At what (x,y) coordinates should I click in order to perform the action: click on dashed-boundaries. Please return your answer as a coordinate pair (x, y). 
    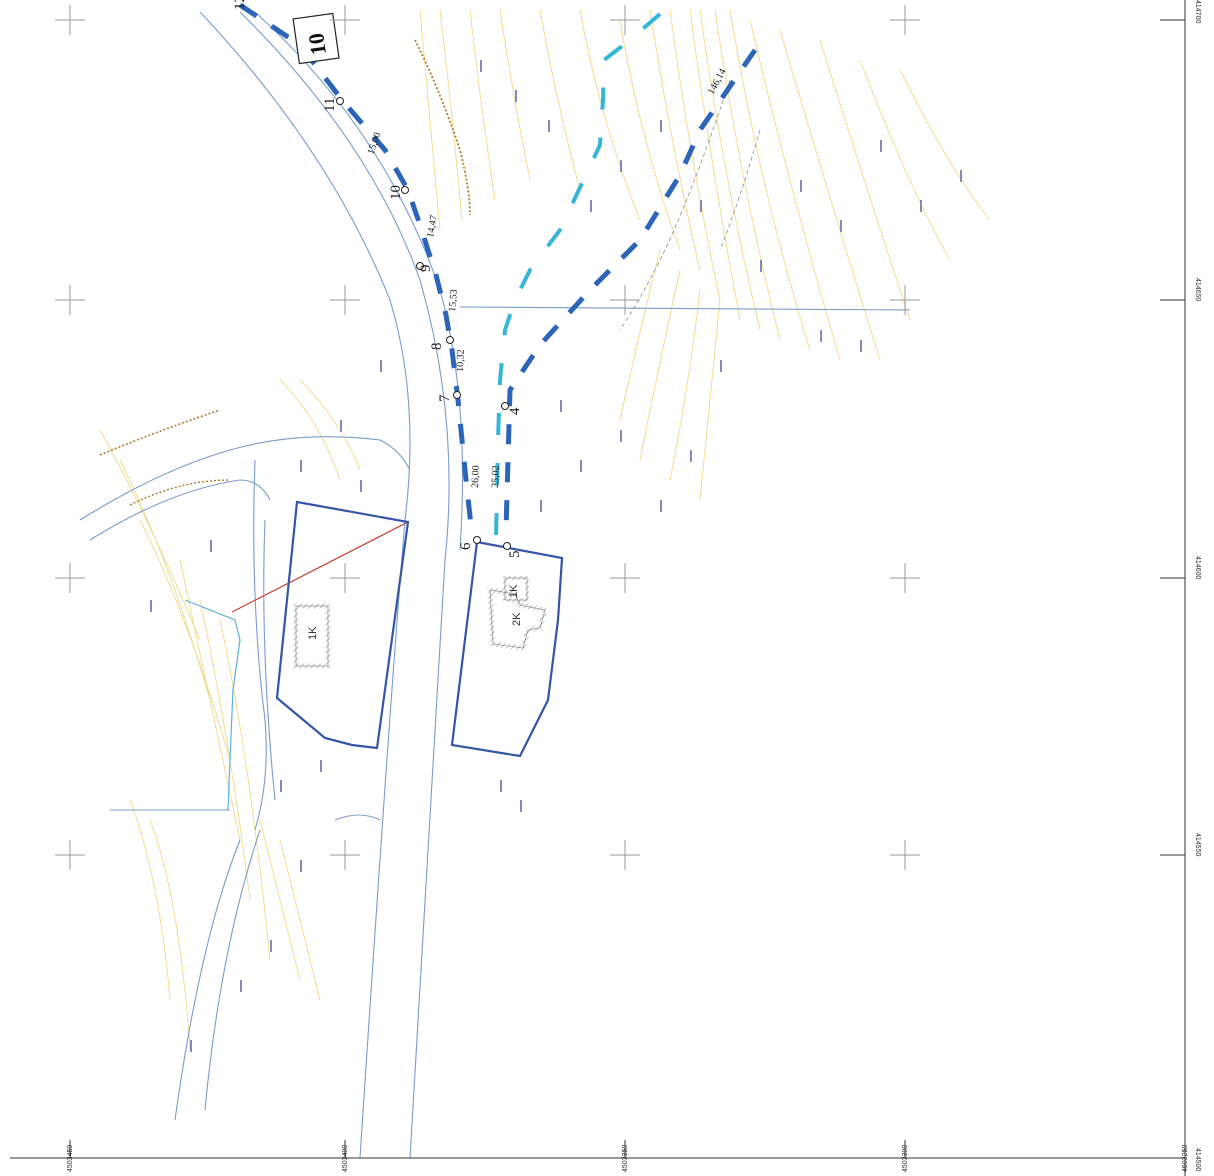
    Looking at the image, I should click on (690, 205).